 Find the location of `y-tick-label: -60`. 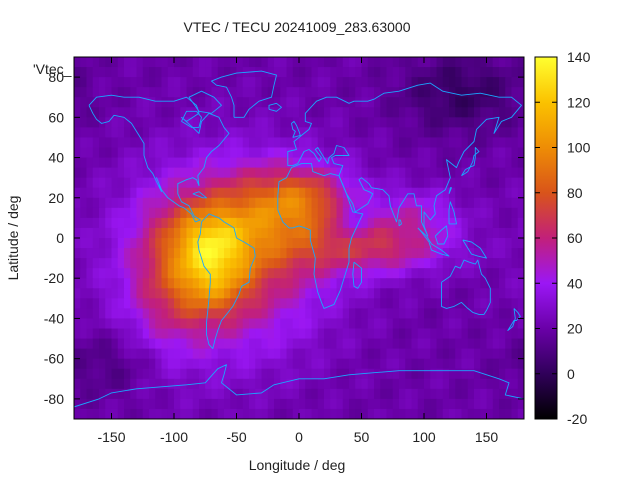

y-tick-label: -60 is located at coordinates (54, 359).